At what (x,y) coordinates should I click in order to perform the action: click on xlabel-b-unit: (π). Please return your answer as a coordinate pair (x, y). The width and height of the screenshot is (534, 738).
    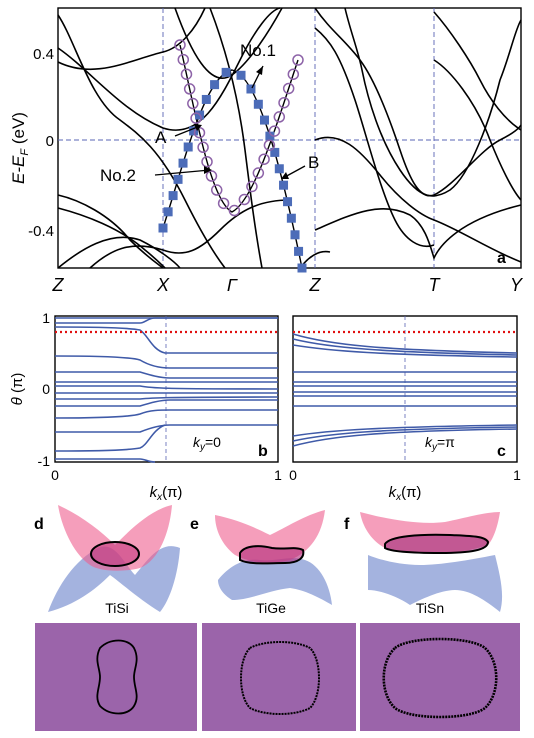
    Looking at the image, I should click on (172, 492).